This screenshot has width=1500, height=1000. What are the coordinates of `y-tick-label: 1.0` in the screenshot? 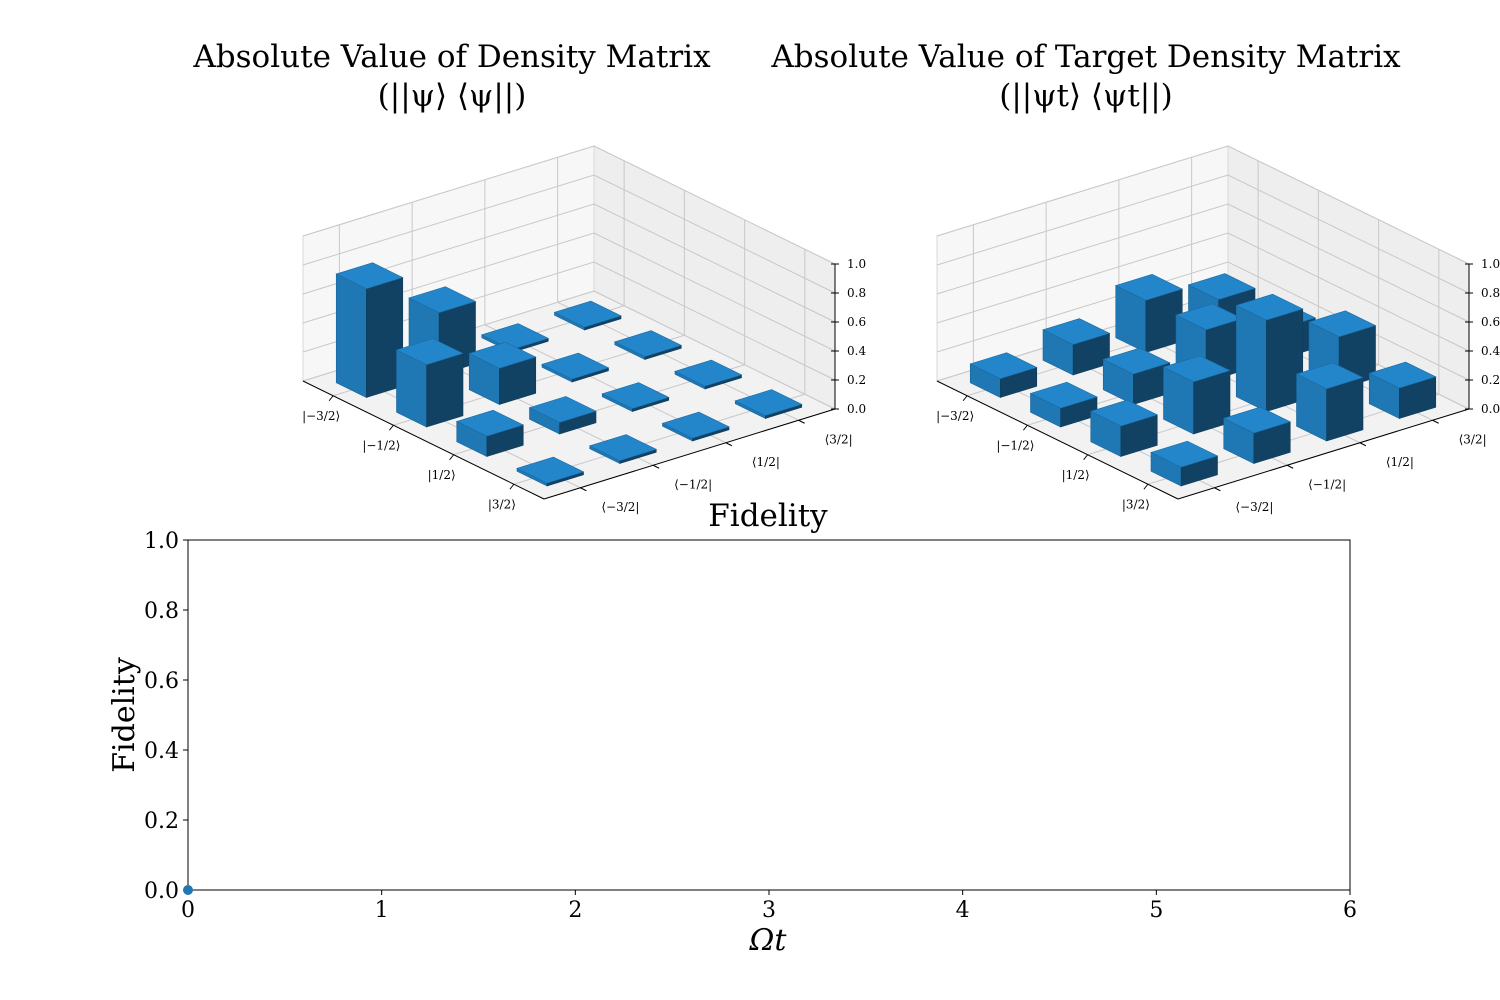 It's located at (161, 541).